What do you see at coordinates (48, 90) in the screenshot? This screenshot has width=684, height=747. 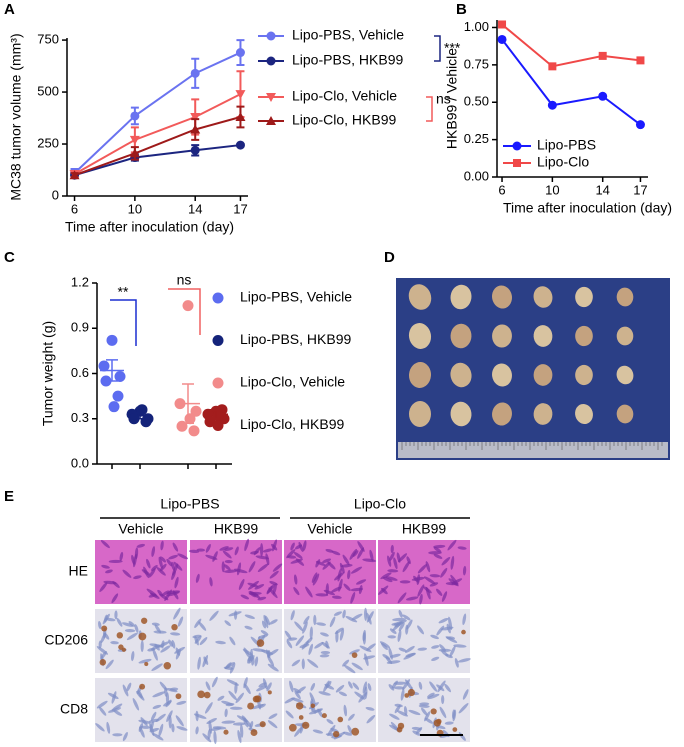 I see `y-tick-label: 500` at bounding box center [48, 90].